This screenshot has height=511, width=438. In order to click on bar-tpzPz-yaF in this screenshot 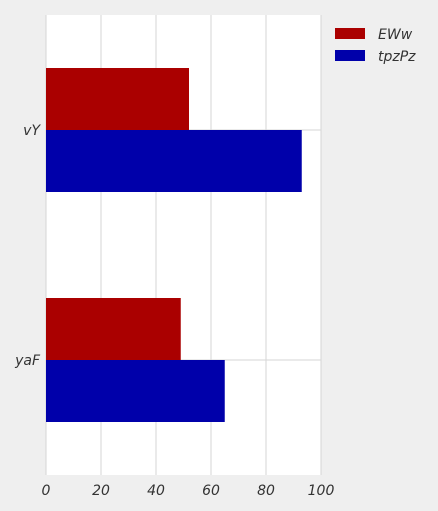, I will do `click(135, 391)`.